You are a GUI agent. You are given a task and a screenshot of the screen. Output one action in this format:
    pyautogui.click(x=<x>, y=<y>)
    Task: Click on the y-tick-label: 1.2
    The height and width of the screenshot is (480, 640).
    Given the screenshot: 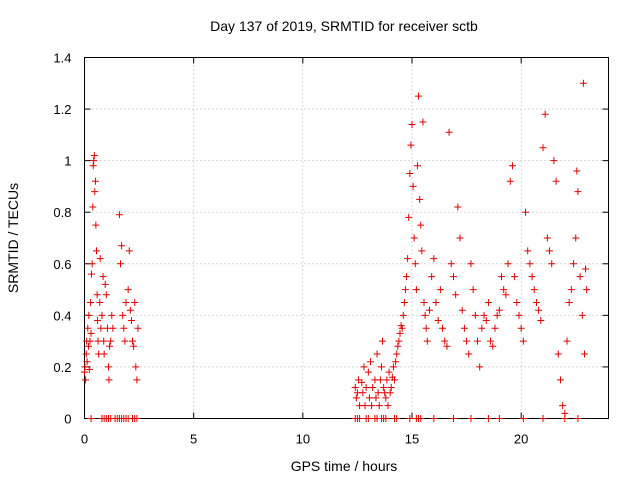 What is the action you would take?
    pyautogui.click(x=62, y=109)
    